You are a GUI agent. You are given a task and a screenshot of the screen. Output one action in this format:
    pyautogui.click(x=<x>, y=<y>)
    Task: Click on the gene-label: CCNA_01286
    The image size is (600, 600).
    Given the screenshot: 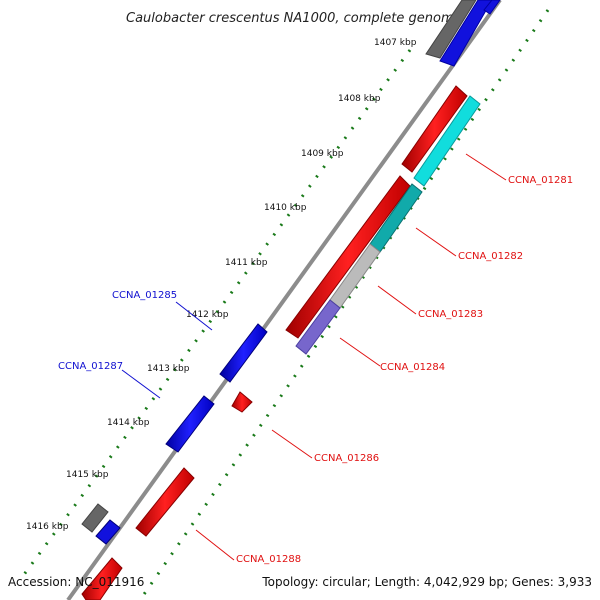 What is the action you would take?
    pyautogui.click(x=346, y=458)
    